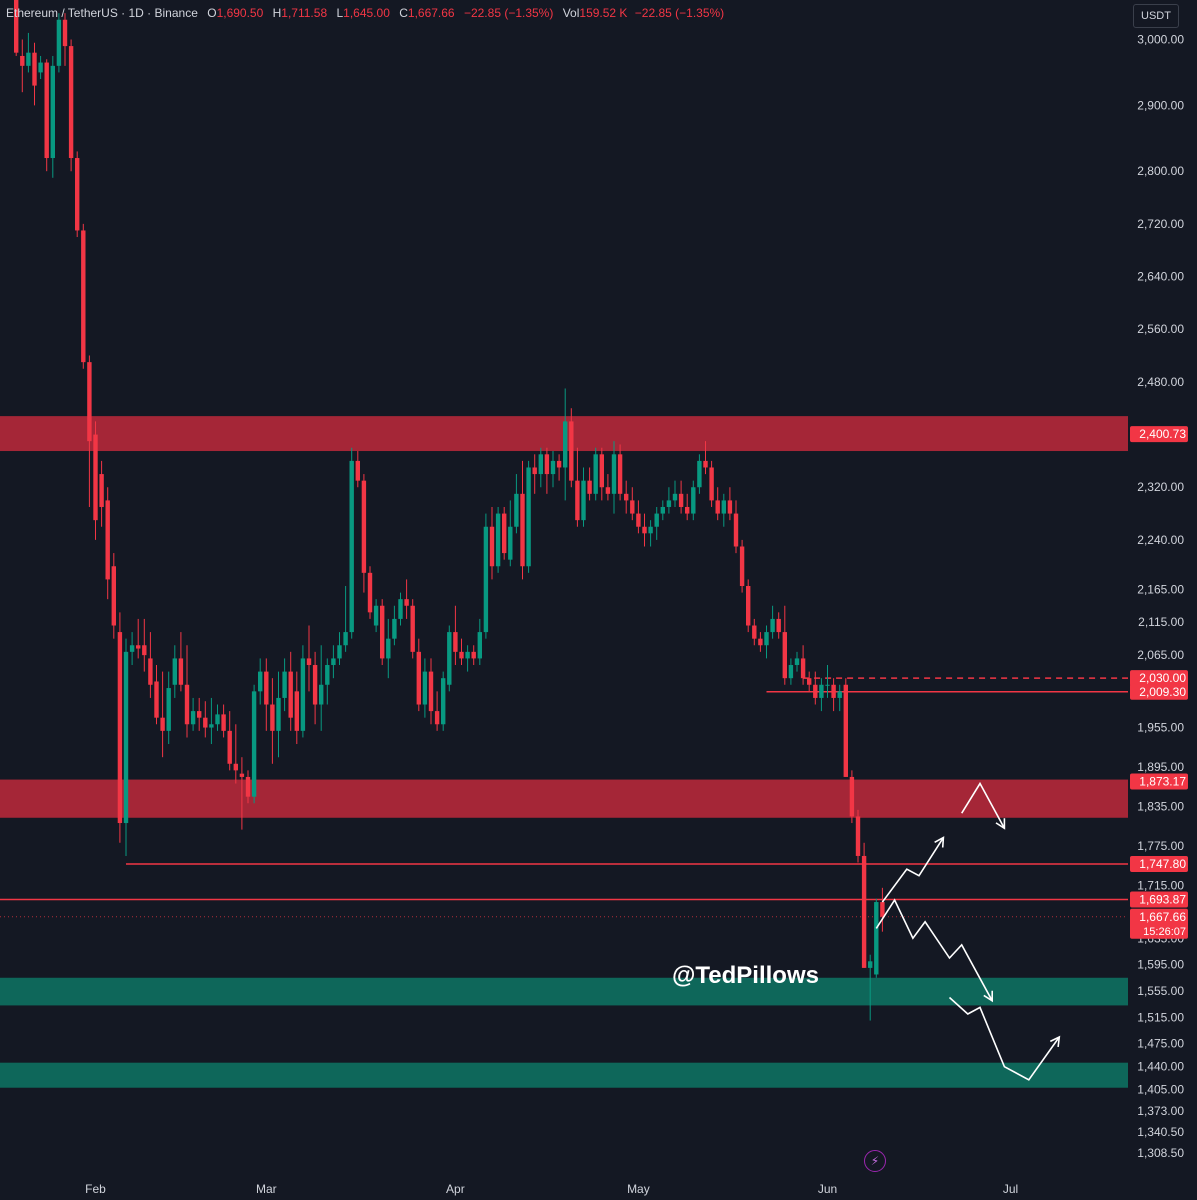 This screenshot has width=1197, height=1200. Describe the element at coordinates (1162, 781) in the screenshot. I see `price-label-text: 1,873.17` at that location.